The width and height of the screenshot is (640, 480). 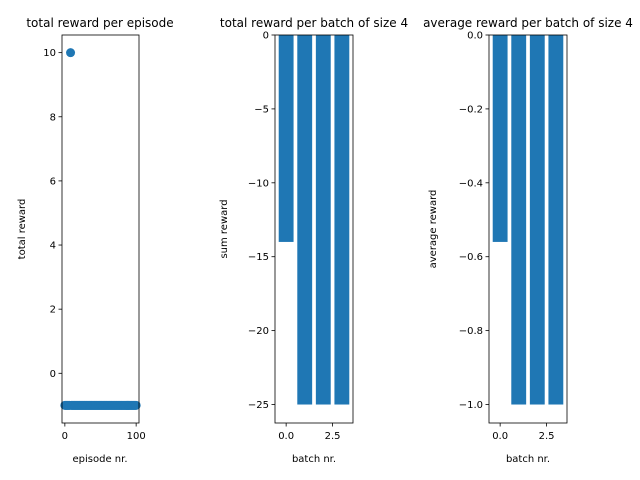 I want to click on plot-title: total reward per episode, so click(x=99, y=23).